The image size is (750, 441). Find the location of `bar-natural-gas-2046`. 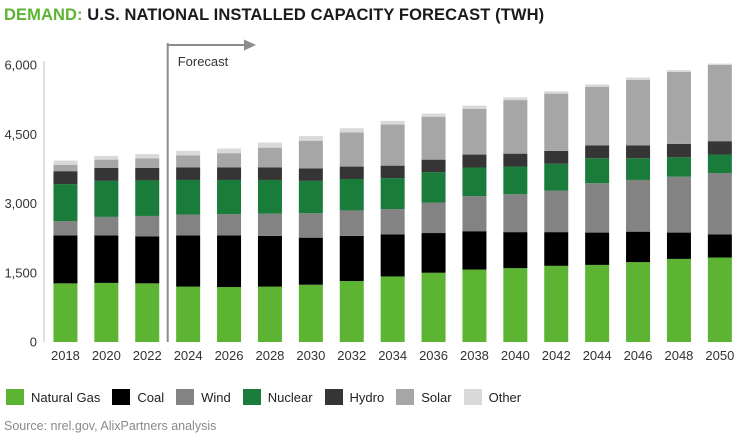

bar-natural-gas-2046 is located at coordinates (638, 302).